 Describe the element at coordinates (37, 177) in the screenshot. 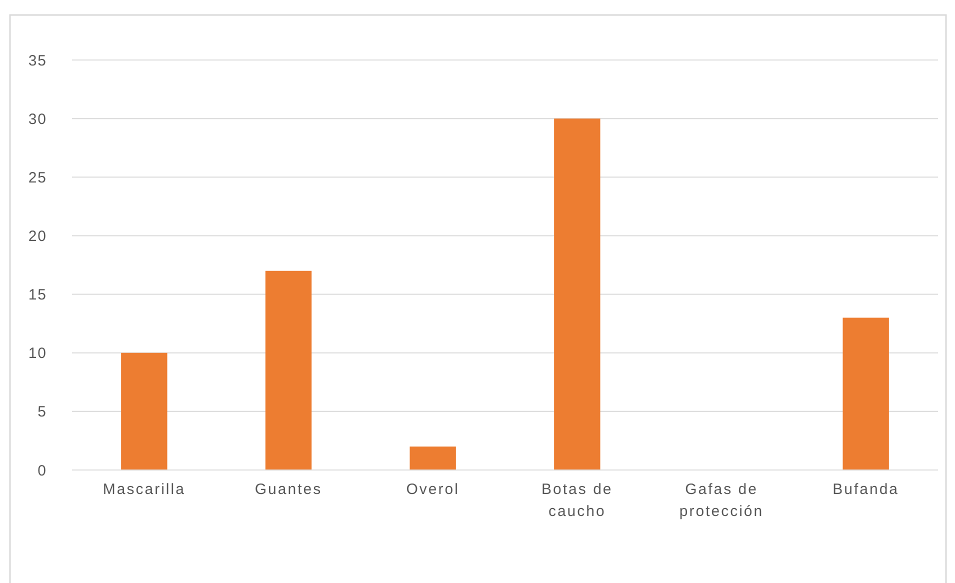

I see `y-tick-label: 25` at that location.